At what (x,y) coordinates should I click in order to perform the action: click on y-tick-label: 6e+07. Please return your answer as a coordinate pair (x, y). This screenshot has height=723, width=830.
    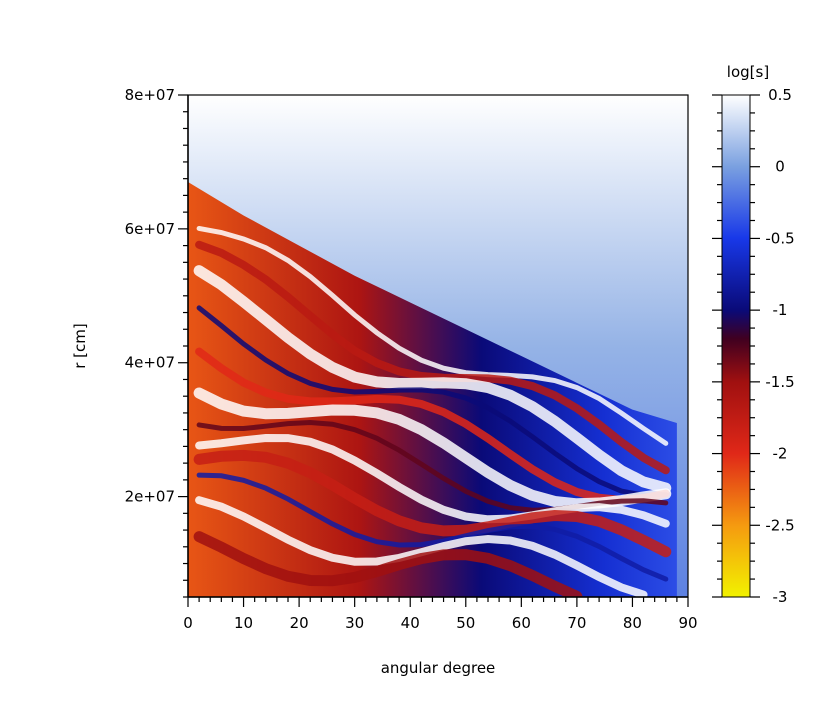
    Looking at the image, I should click on (150, 229).